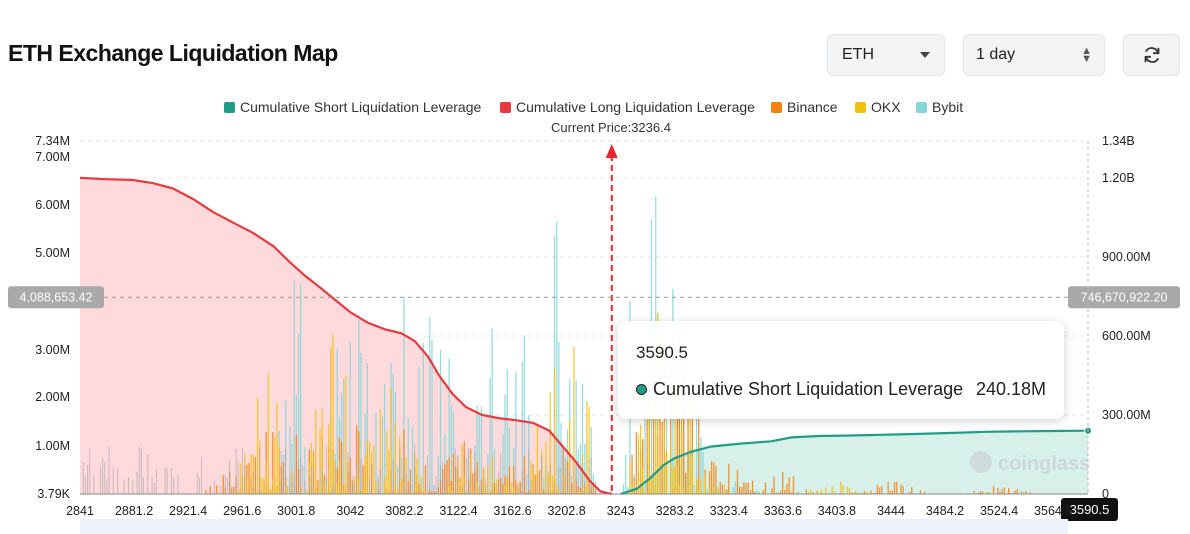  Describe the element at coordinates (776, 107) in the screenshot. I see `legend-swatch-binance` at that location.